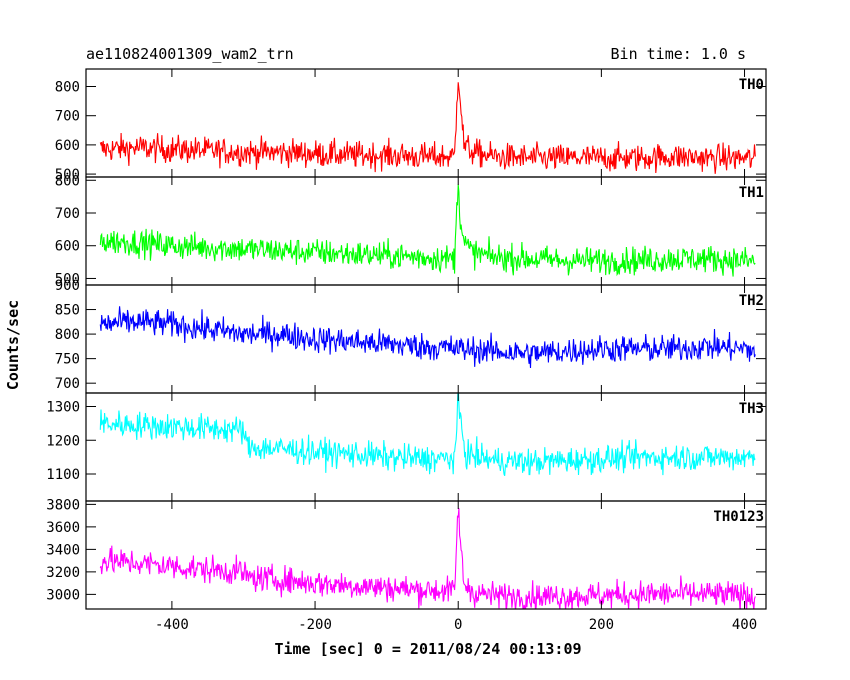  I want to click on series-line-th1, so click(427, 230).